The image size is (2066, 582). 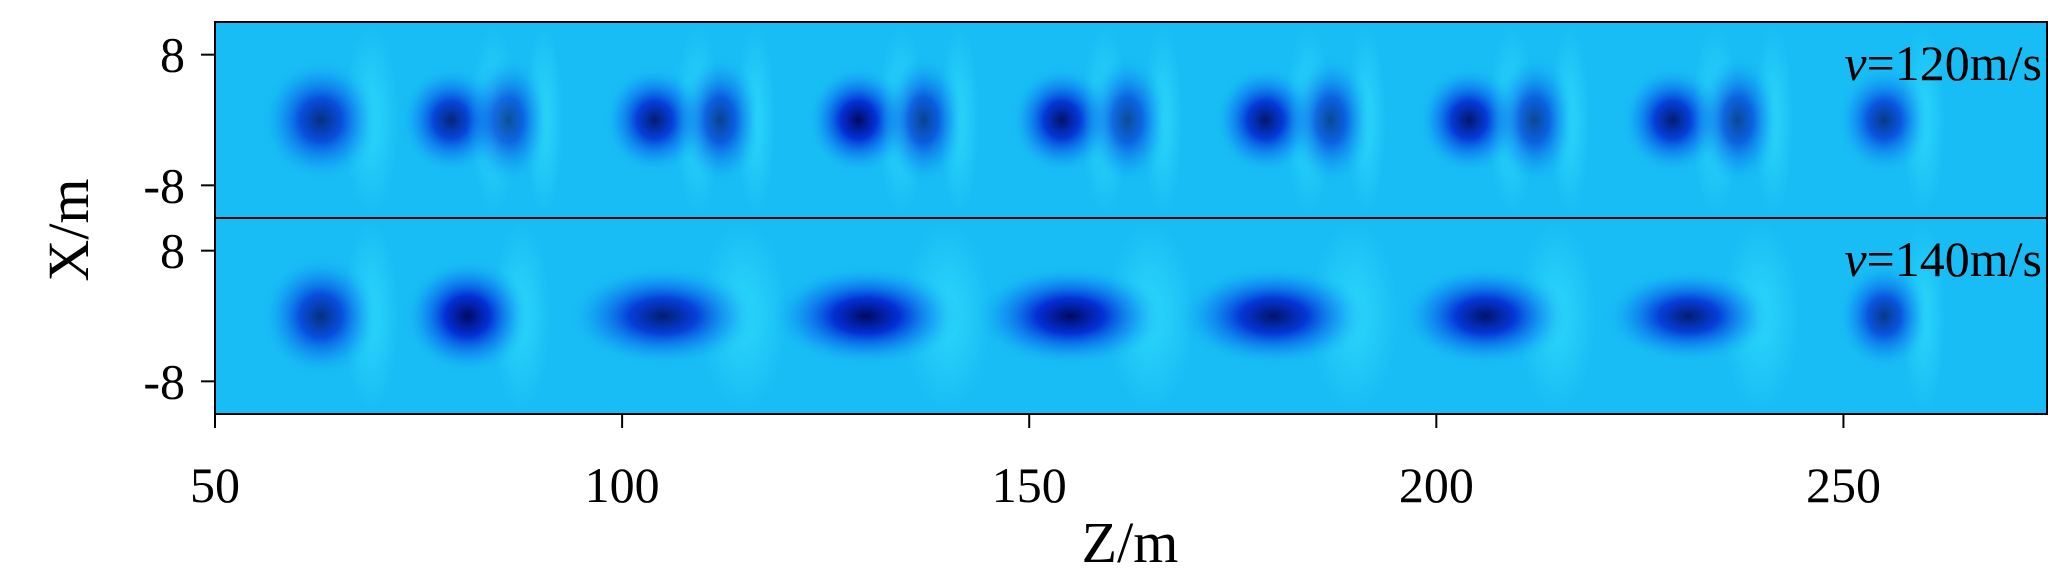 I want to click on x-tick-label: 250, so click(x=1843, y=485).